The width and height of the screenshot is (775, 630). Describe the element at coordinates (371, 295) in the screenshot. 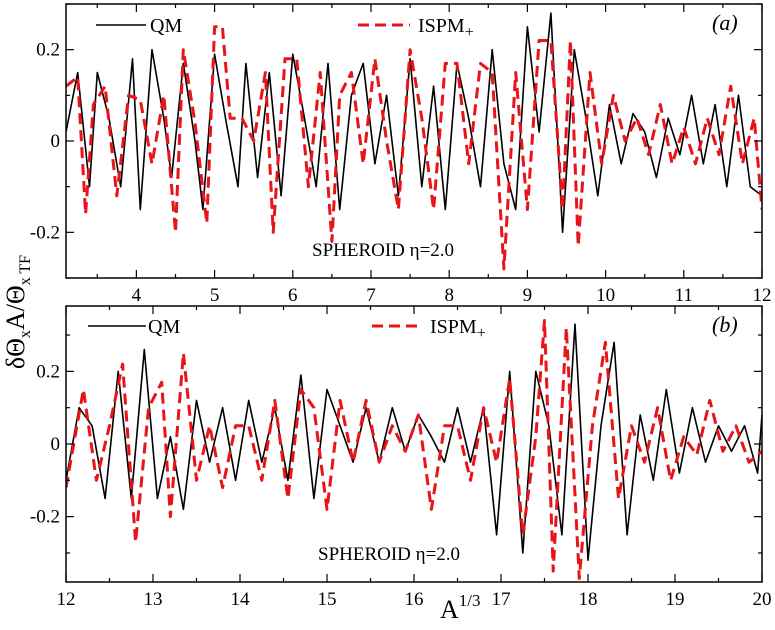

I see `x-tick-label: 7` at that location.